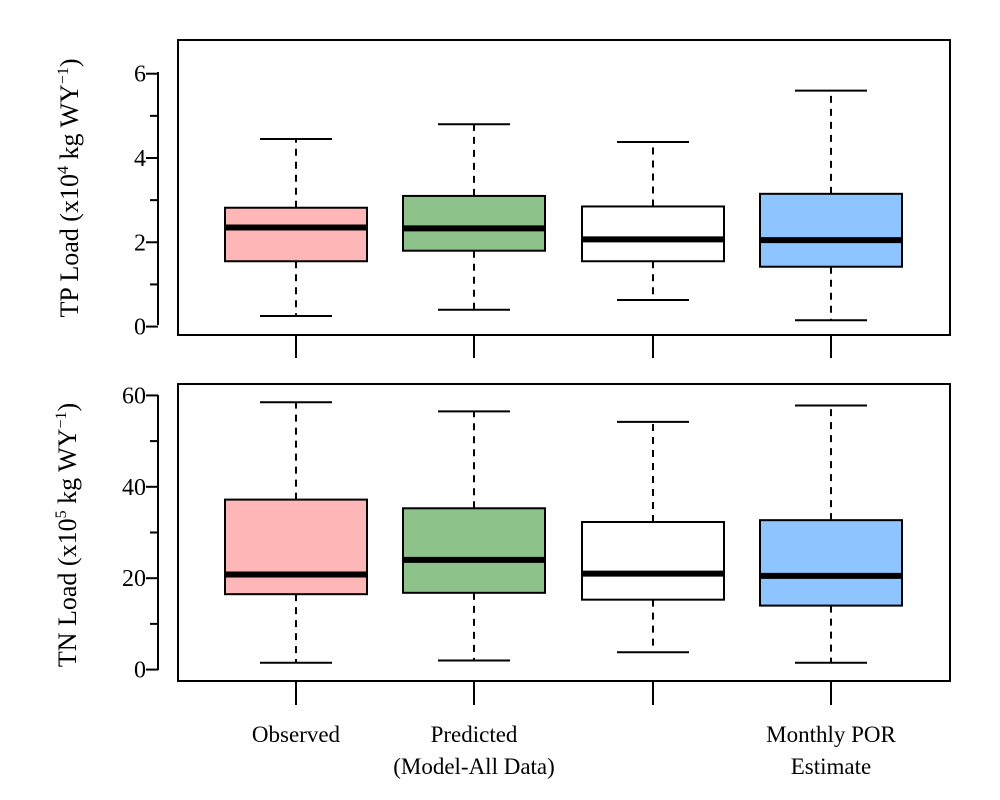  What do you see at coordinates (67, 469) in the screenshot?
I see `tn-ylabel-unit: kg WY` at bounding box center [67, 469].